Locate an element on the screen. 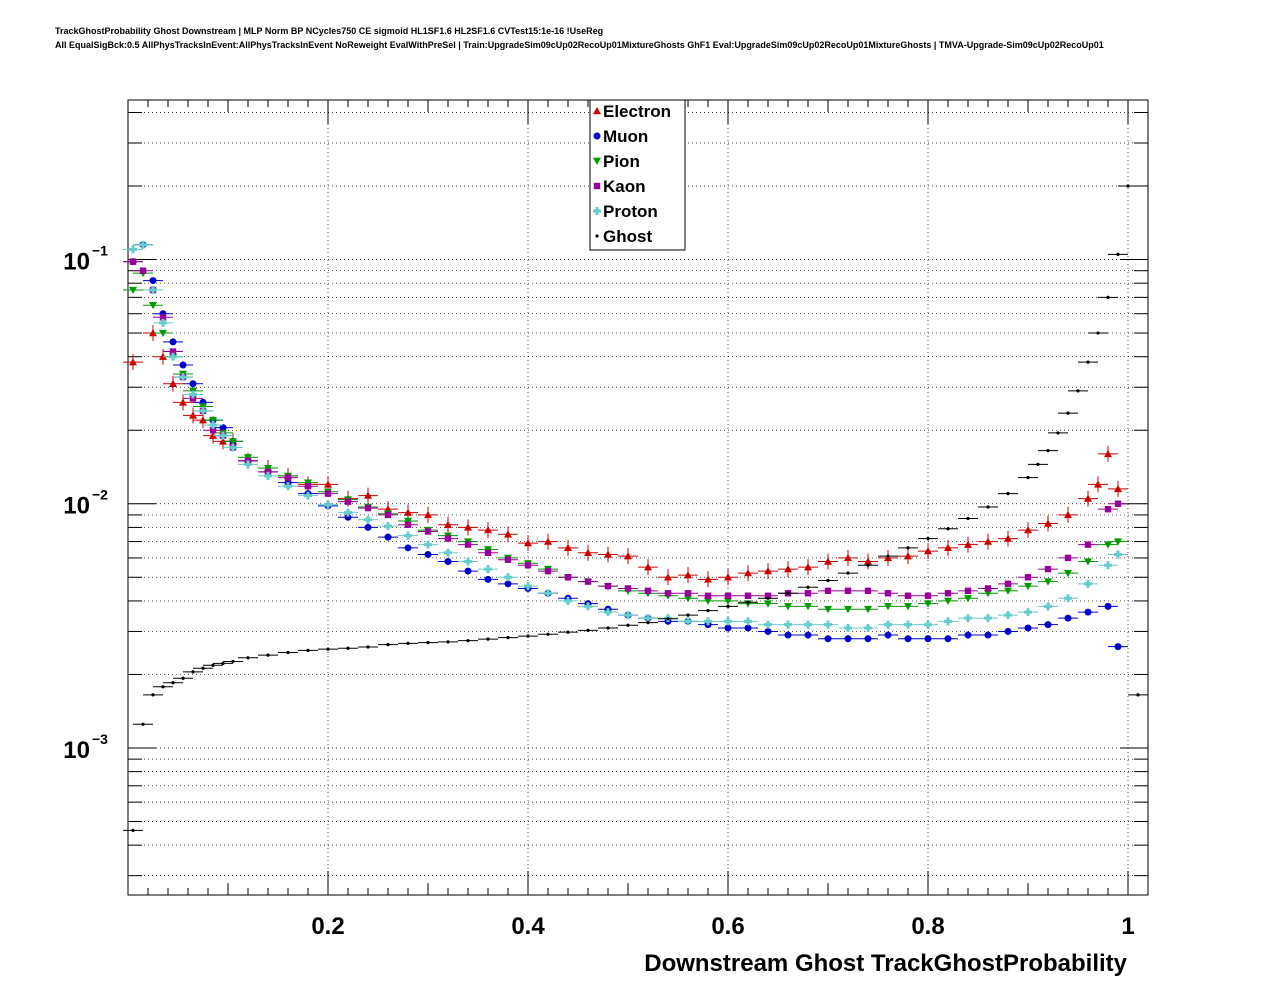  y-tick-label: 10 is located at coordinates (76, 750).